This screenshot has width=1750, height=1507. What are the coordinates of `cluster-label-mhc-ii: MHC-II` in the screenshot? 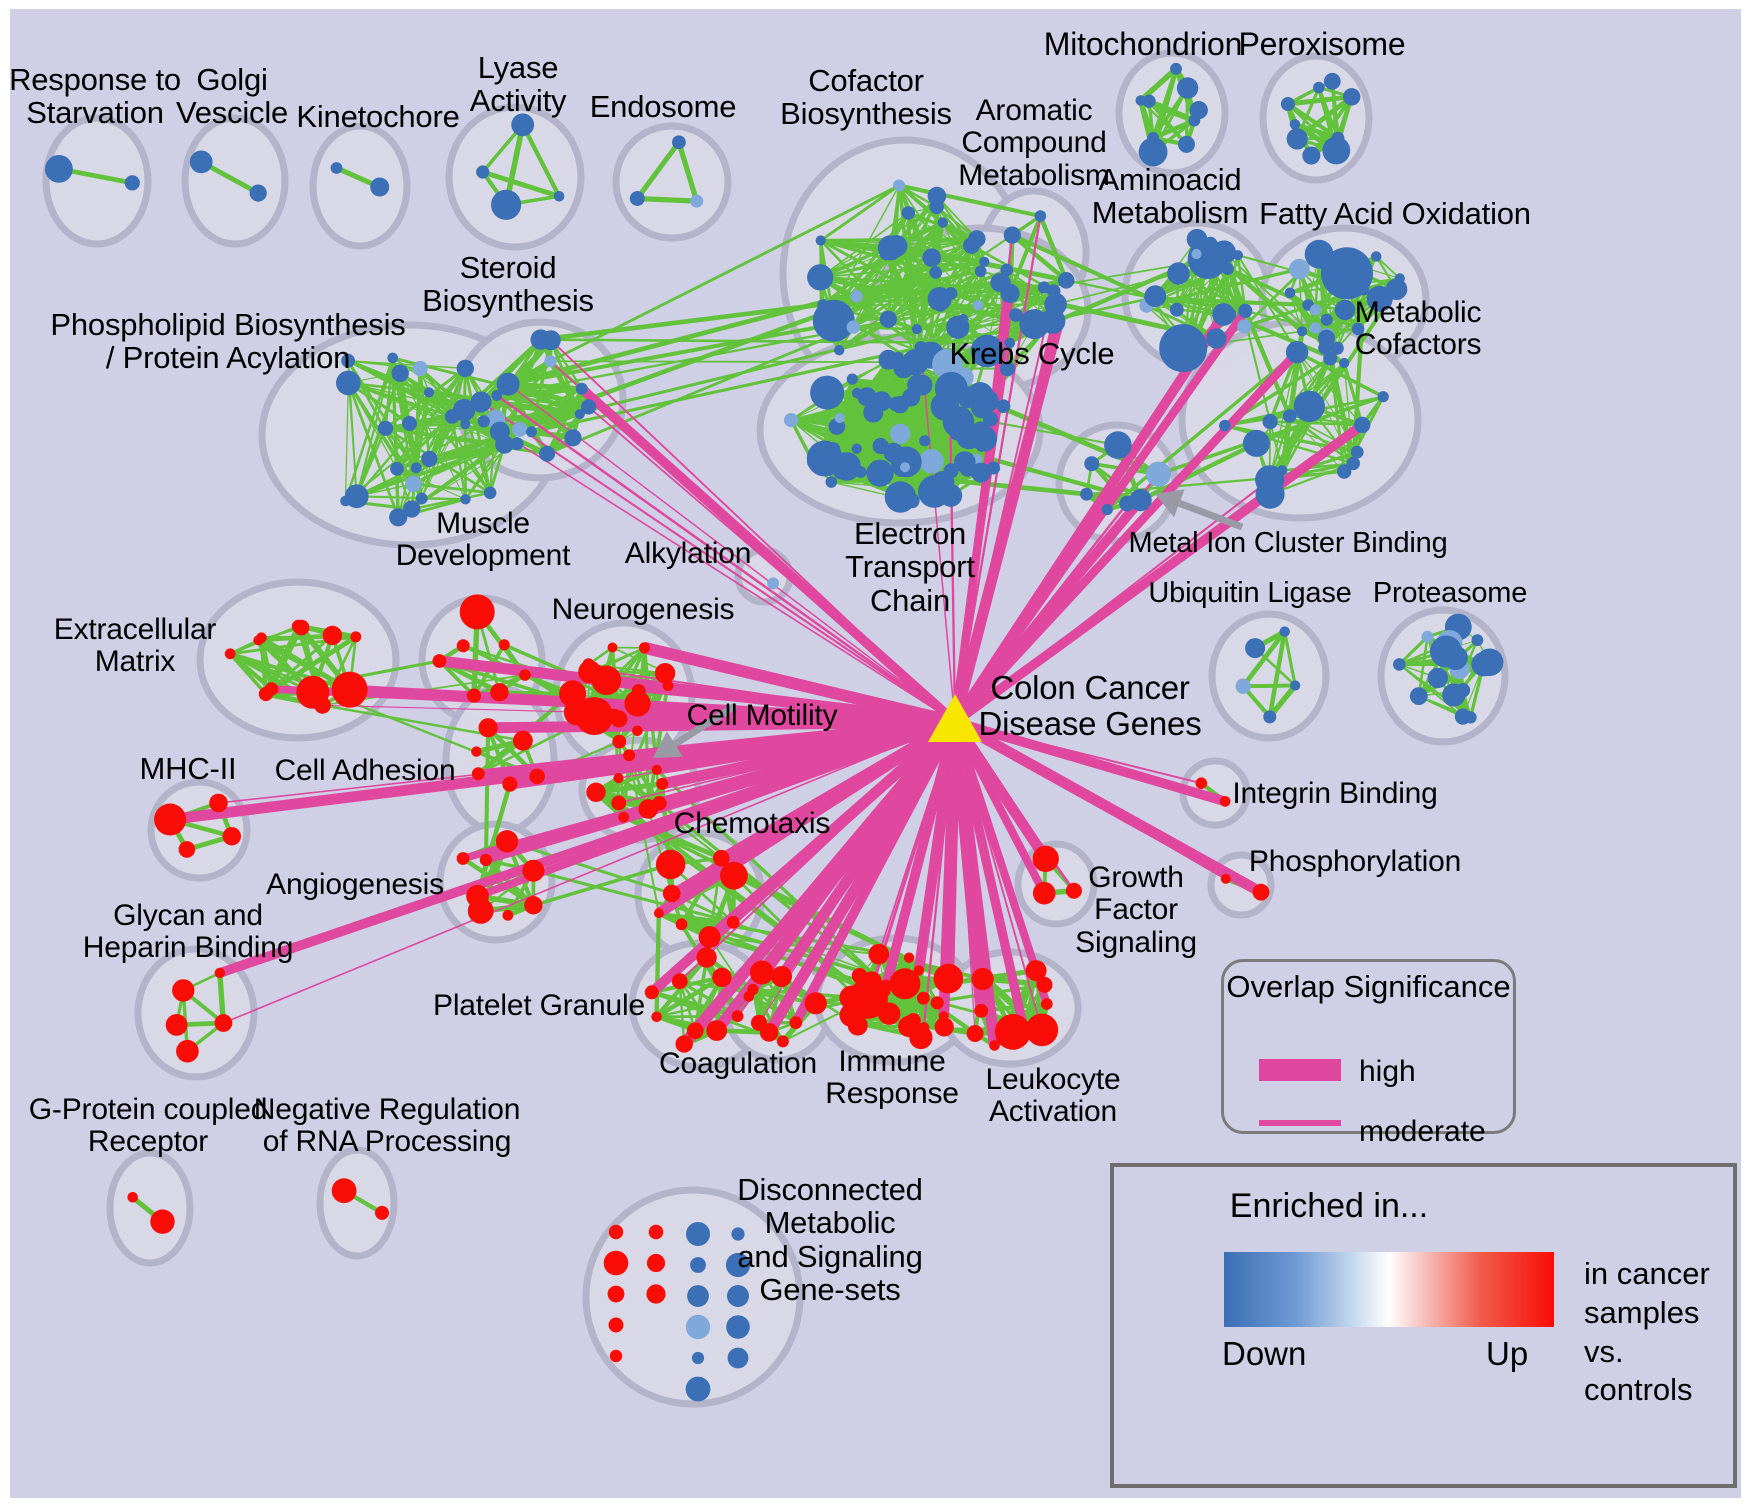 It's located at (188, 768).